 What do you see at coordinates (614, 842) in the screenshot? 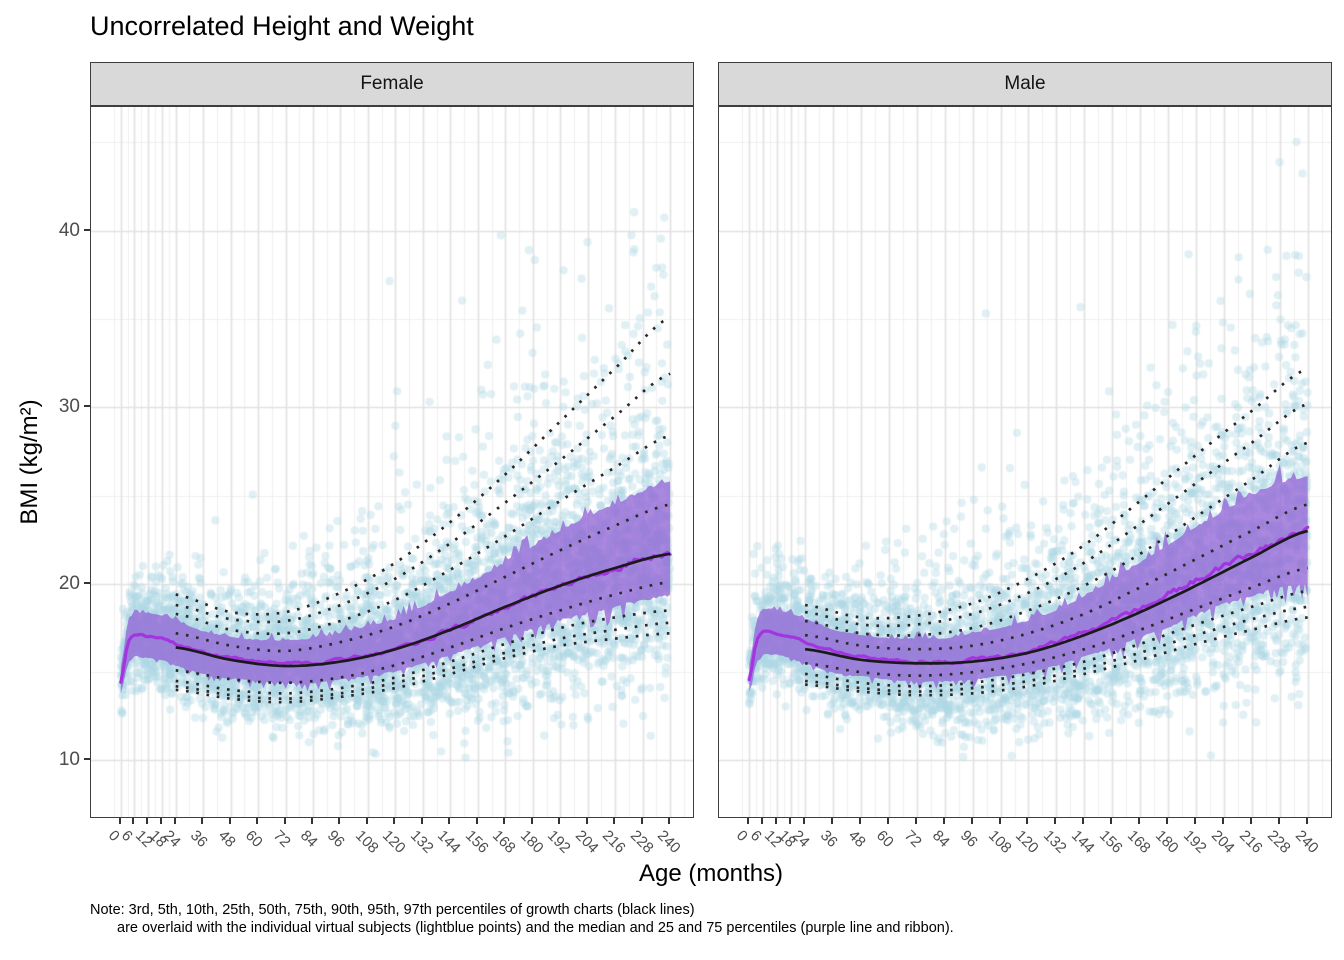
I see `x-tick-label: 216` at bounding box center [614, 842].